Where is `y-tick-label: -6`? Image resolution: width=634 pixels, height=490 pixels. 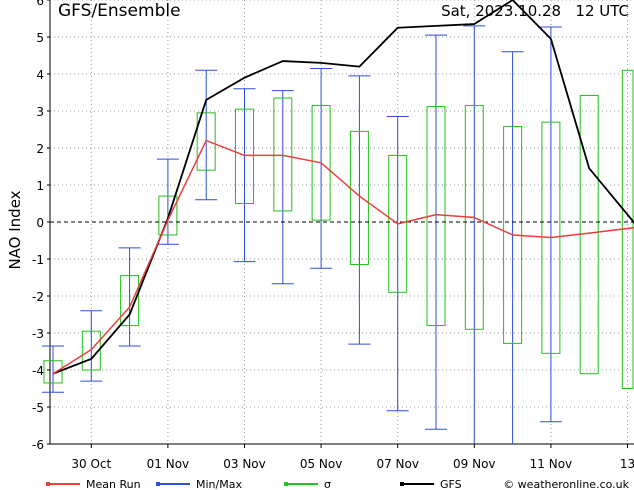
y-tick-label: -6 is located at coordinates (38, 445).